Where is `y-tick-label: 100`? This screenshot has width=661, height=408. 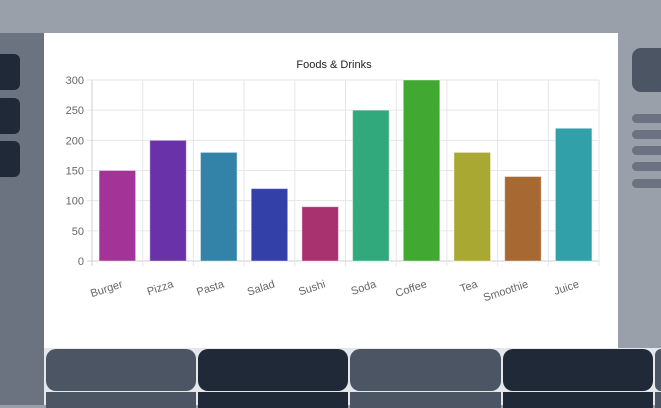 y-tick-label: 100 is located at coordinates (75, 202).